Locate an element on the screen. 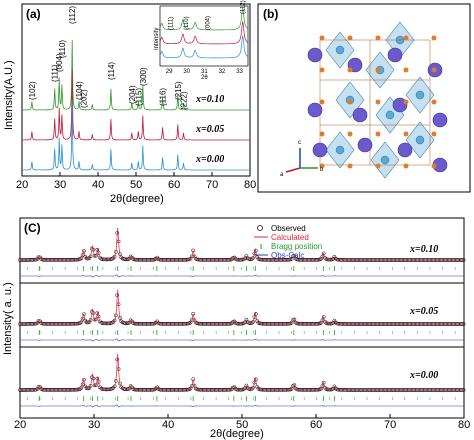 The height and width of the screenshot is (440, 474). panel-c-xlabel: 2θ(degree) is located at coordinates (237, 434).